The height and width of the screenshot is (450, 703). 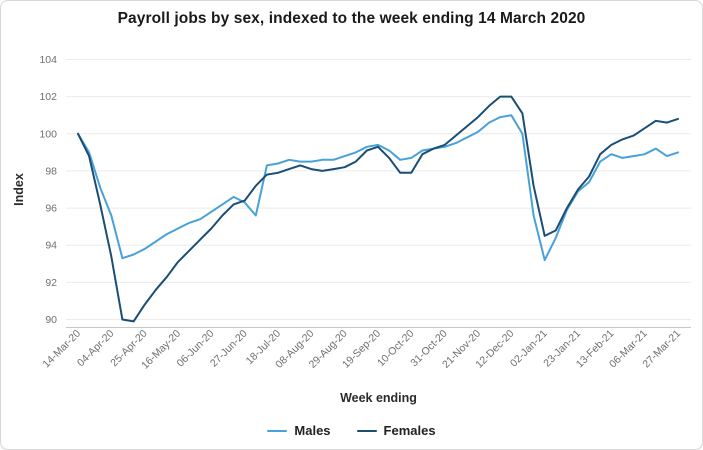 I want to click on y-tick-label: 102, so click(x=48, y=97).